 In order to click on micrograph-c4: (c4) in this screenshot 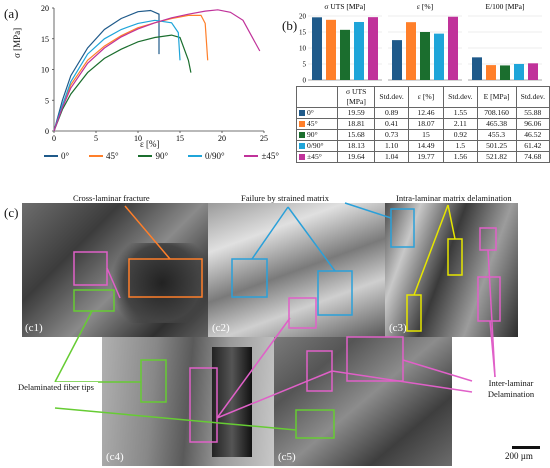, I will do `click(188, 401)`.